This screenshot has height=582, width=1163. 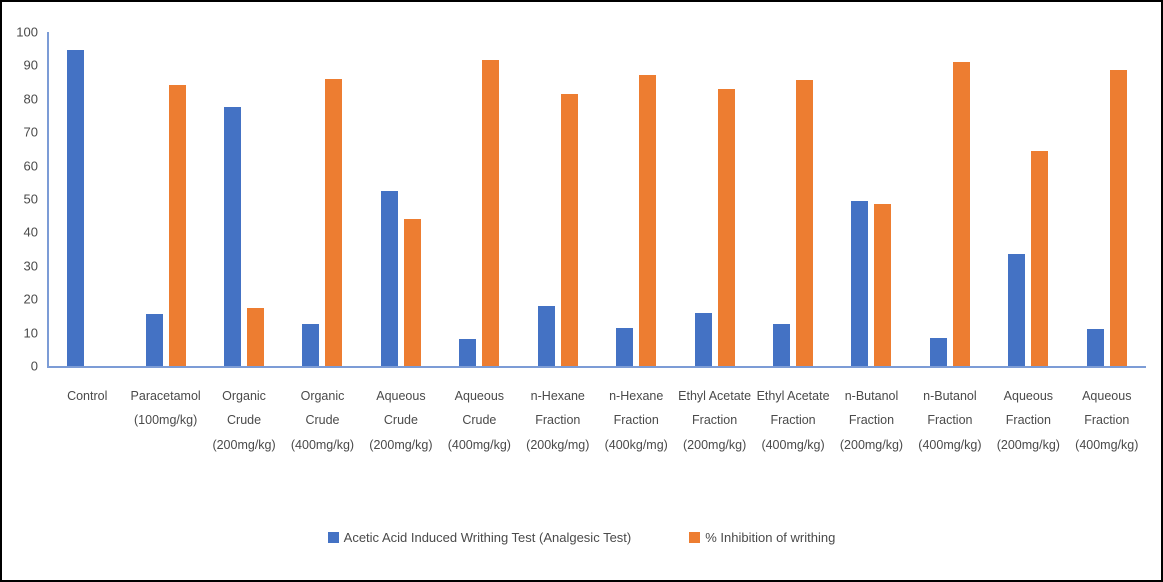 What do you see at coordinates (636, 420) in the screenshot?
I see `category-label: n-Hexane Fraction (400kg/mg)` at bounding box center [636, 420].